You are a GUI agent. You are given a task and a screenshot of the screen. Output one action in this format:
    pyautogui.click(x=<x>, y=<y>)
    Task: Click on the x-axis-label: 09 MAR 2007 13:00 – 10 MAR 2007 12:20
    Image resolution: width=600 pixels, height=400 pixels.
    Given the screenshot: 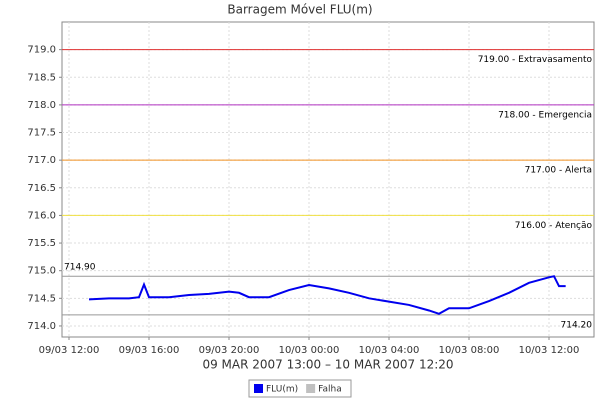 What is the action you would take?
    pyautogui.click(x=327, y=365)
    